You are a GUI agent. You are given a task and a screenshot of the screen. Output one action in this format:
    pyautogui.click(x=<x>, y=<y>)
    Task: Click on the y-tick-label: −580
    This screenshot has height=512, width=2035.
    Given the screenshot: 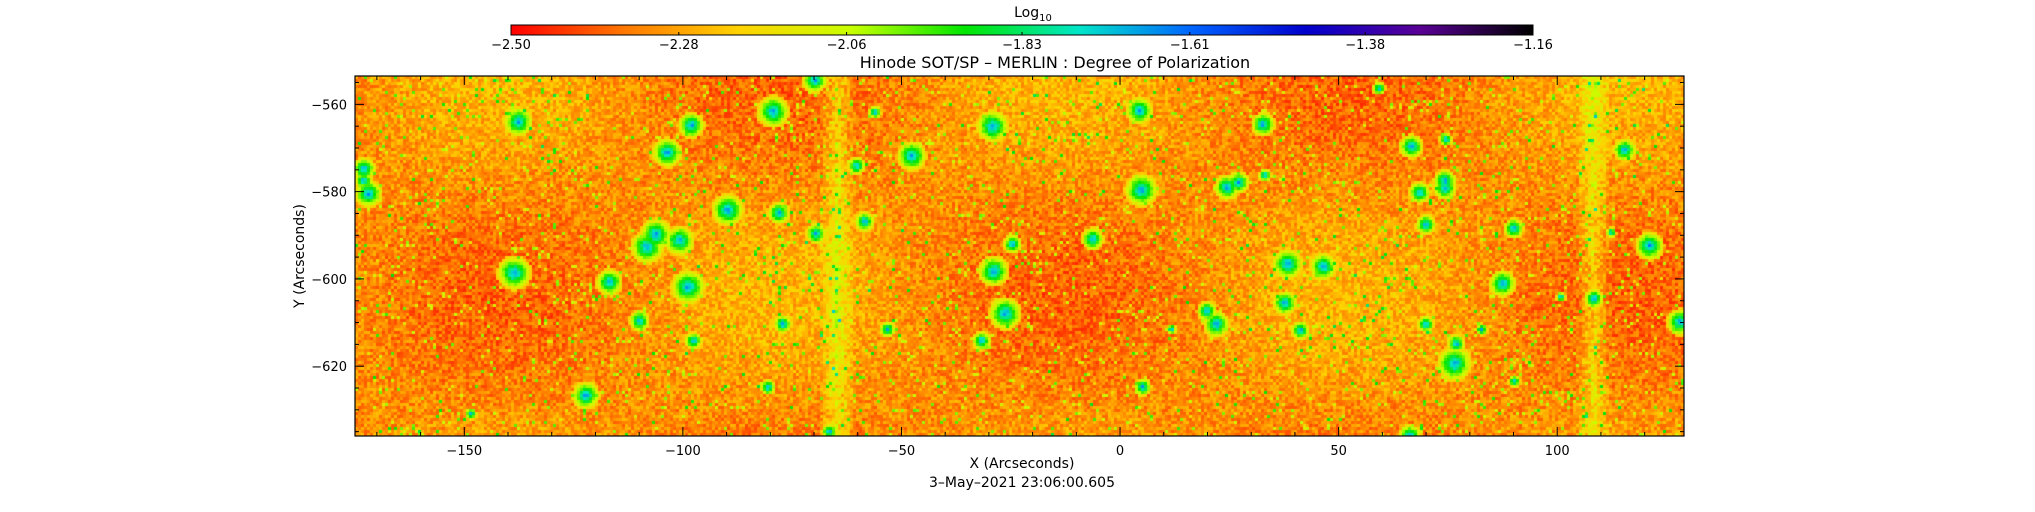 What is the action you would take?
    pyautogui.click(x=329, y=193)
    